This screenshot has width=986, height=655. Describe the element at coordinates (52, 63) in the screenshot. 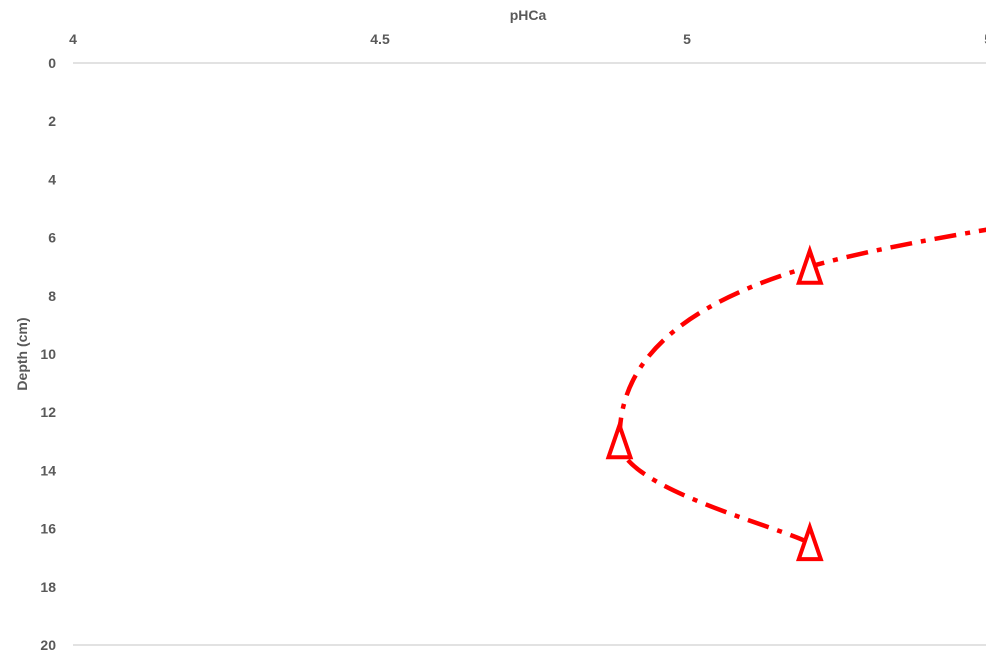

I see `y-tick-label: 0` at that location.